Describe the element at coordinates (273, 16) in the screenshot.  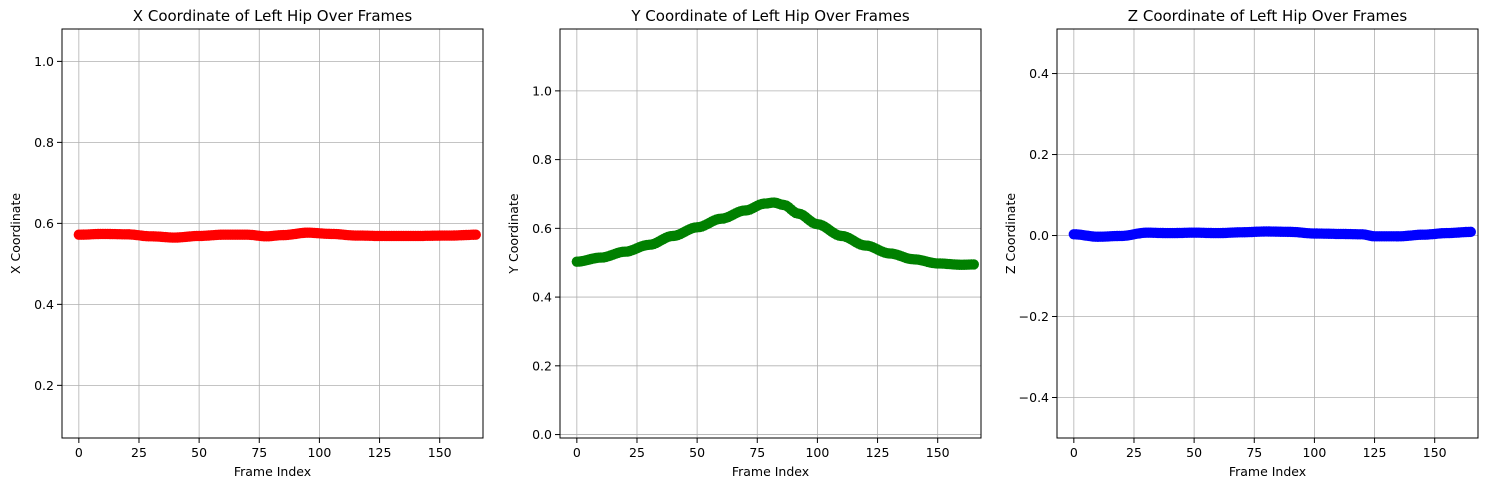
I see `chart-title: X Coordinate of Left Hip Over Frames` at that location.